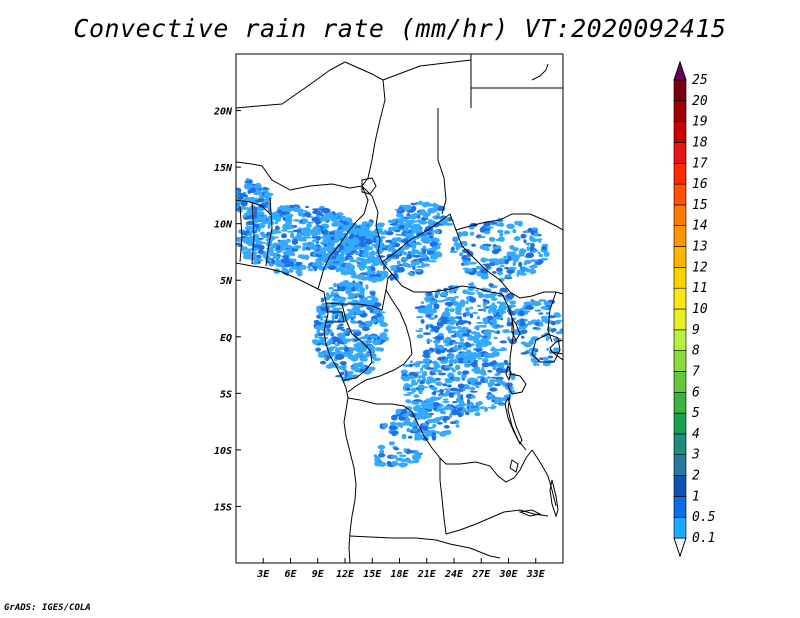  What do you see at coordinates (536, 574) in the screenshot?
I see `lon-tick-label: 33E` at bounding box center [536, 574].